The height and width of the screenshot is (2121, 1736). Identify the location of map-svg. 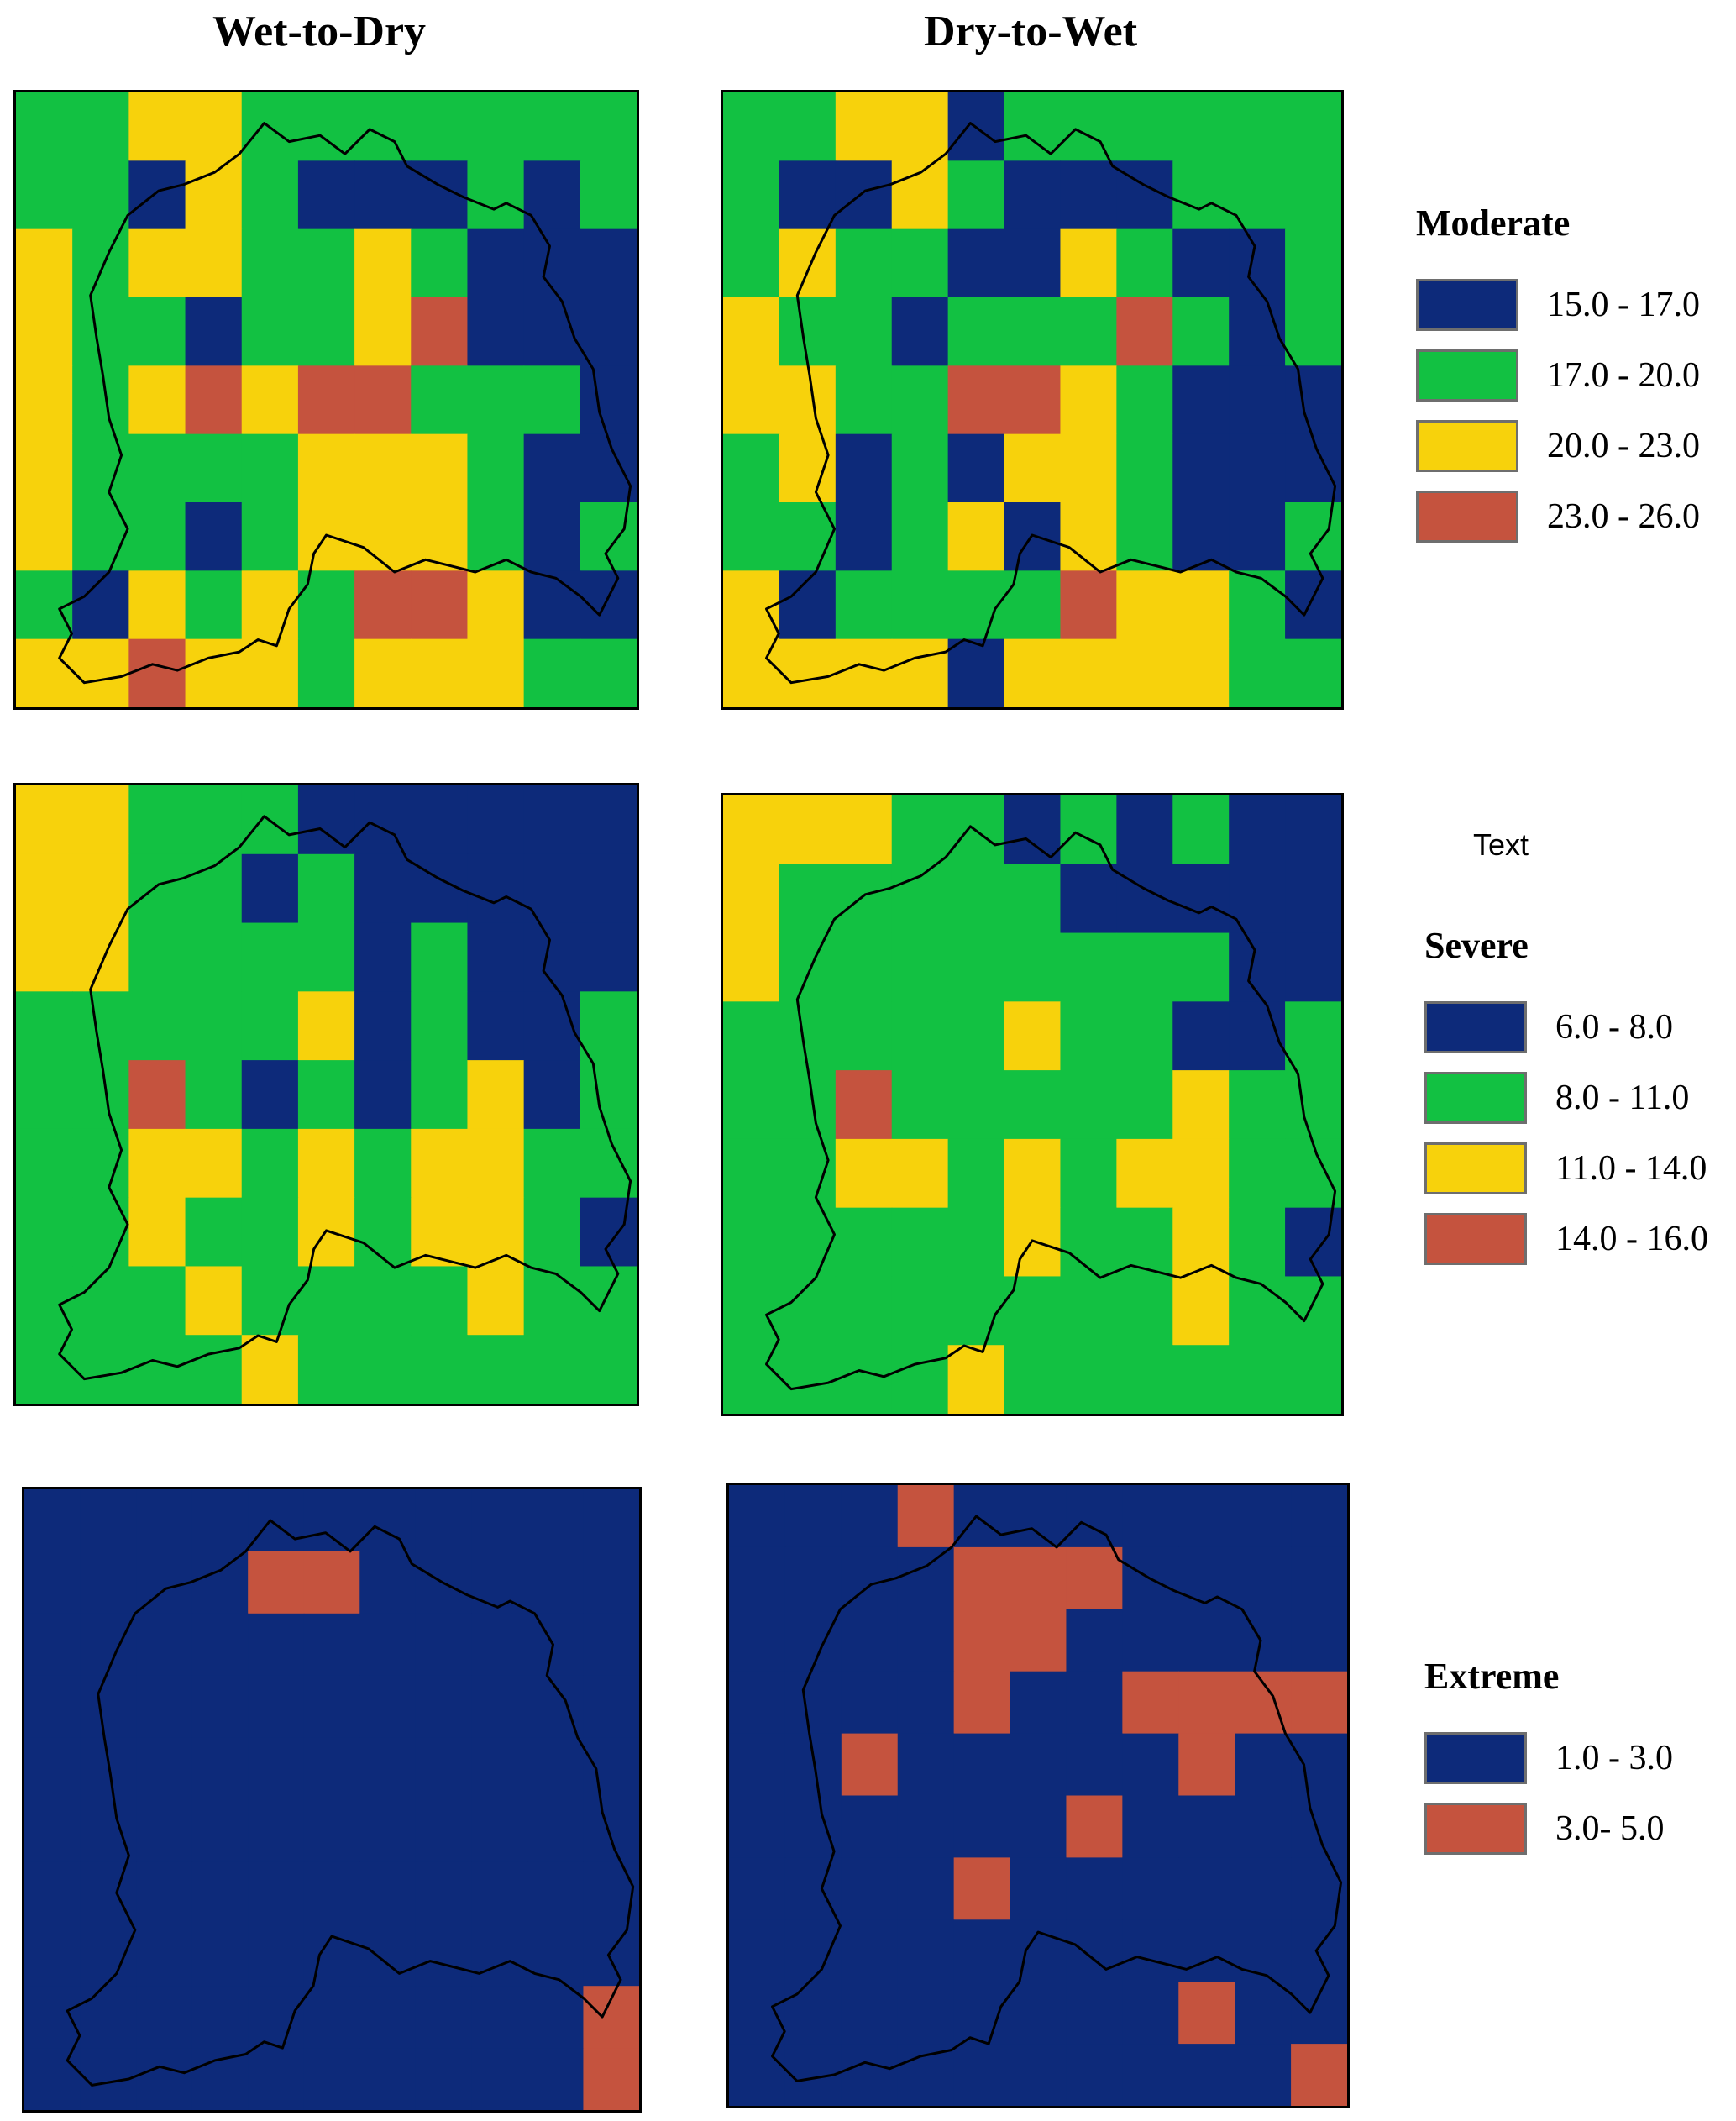
(1032, 1104).